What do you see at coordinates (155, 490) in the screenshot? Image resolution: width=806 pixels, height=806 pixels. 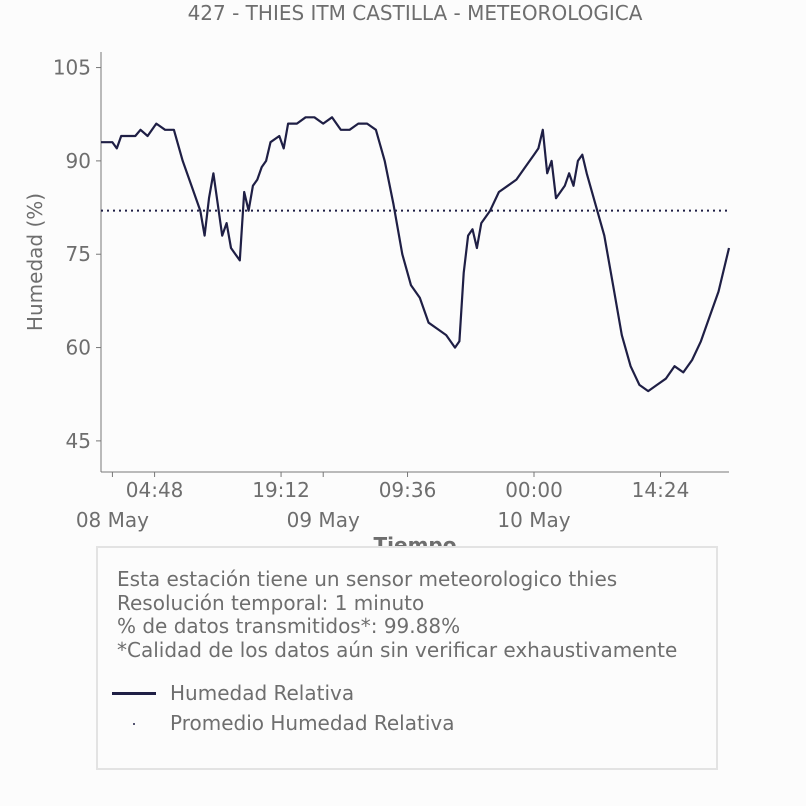 I see `x-tick-label-time: 04:48` at bounding box center [155, 490].